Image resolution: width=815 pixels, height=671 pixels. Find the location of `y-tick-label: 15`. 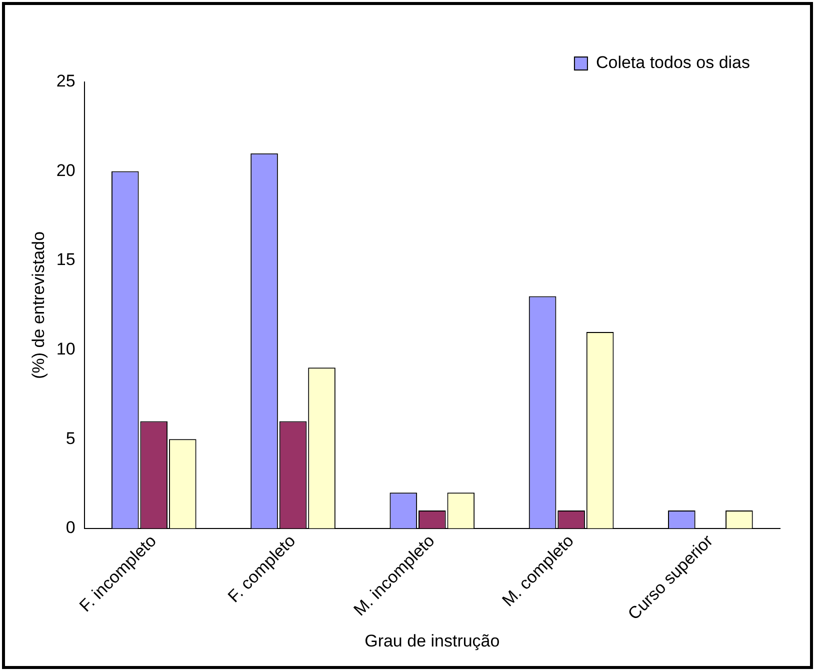

y-tick-label: 15 is located at coordinates (66, 260).